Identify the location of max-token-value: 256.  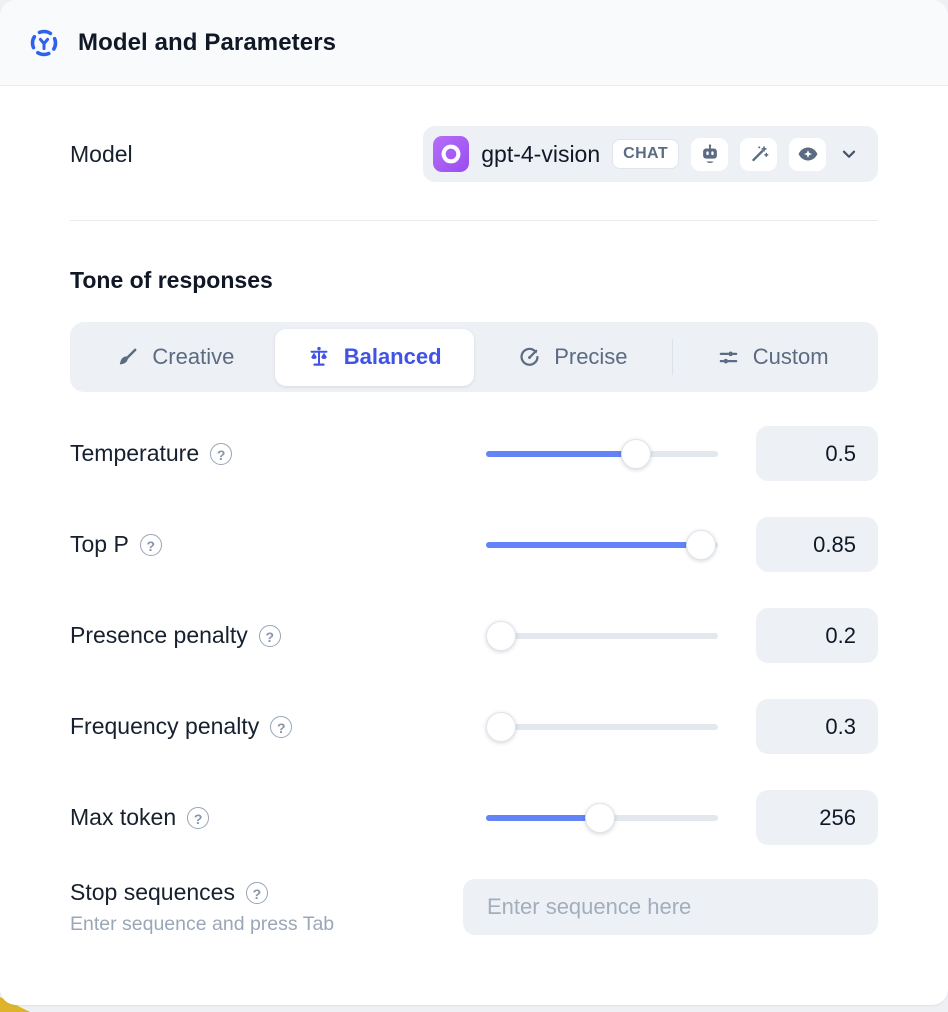
(817, 817).